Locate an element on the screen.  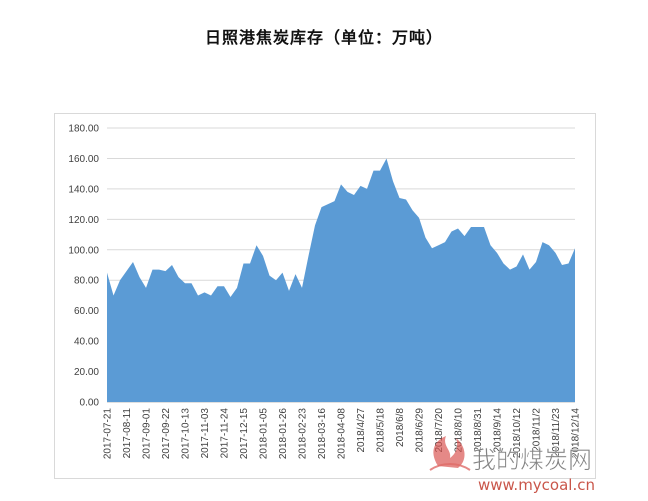
y-tick-label: 20.00 is located at coordinates (86, 372).